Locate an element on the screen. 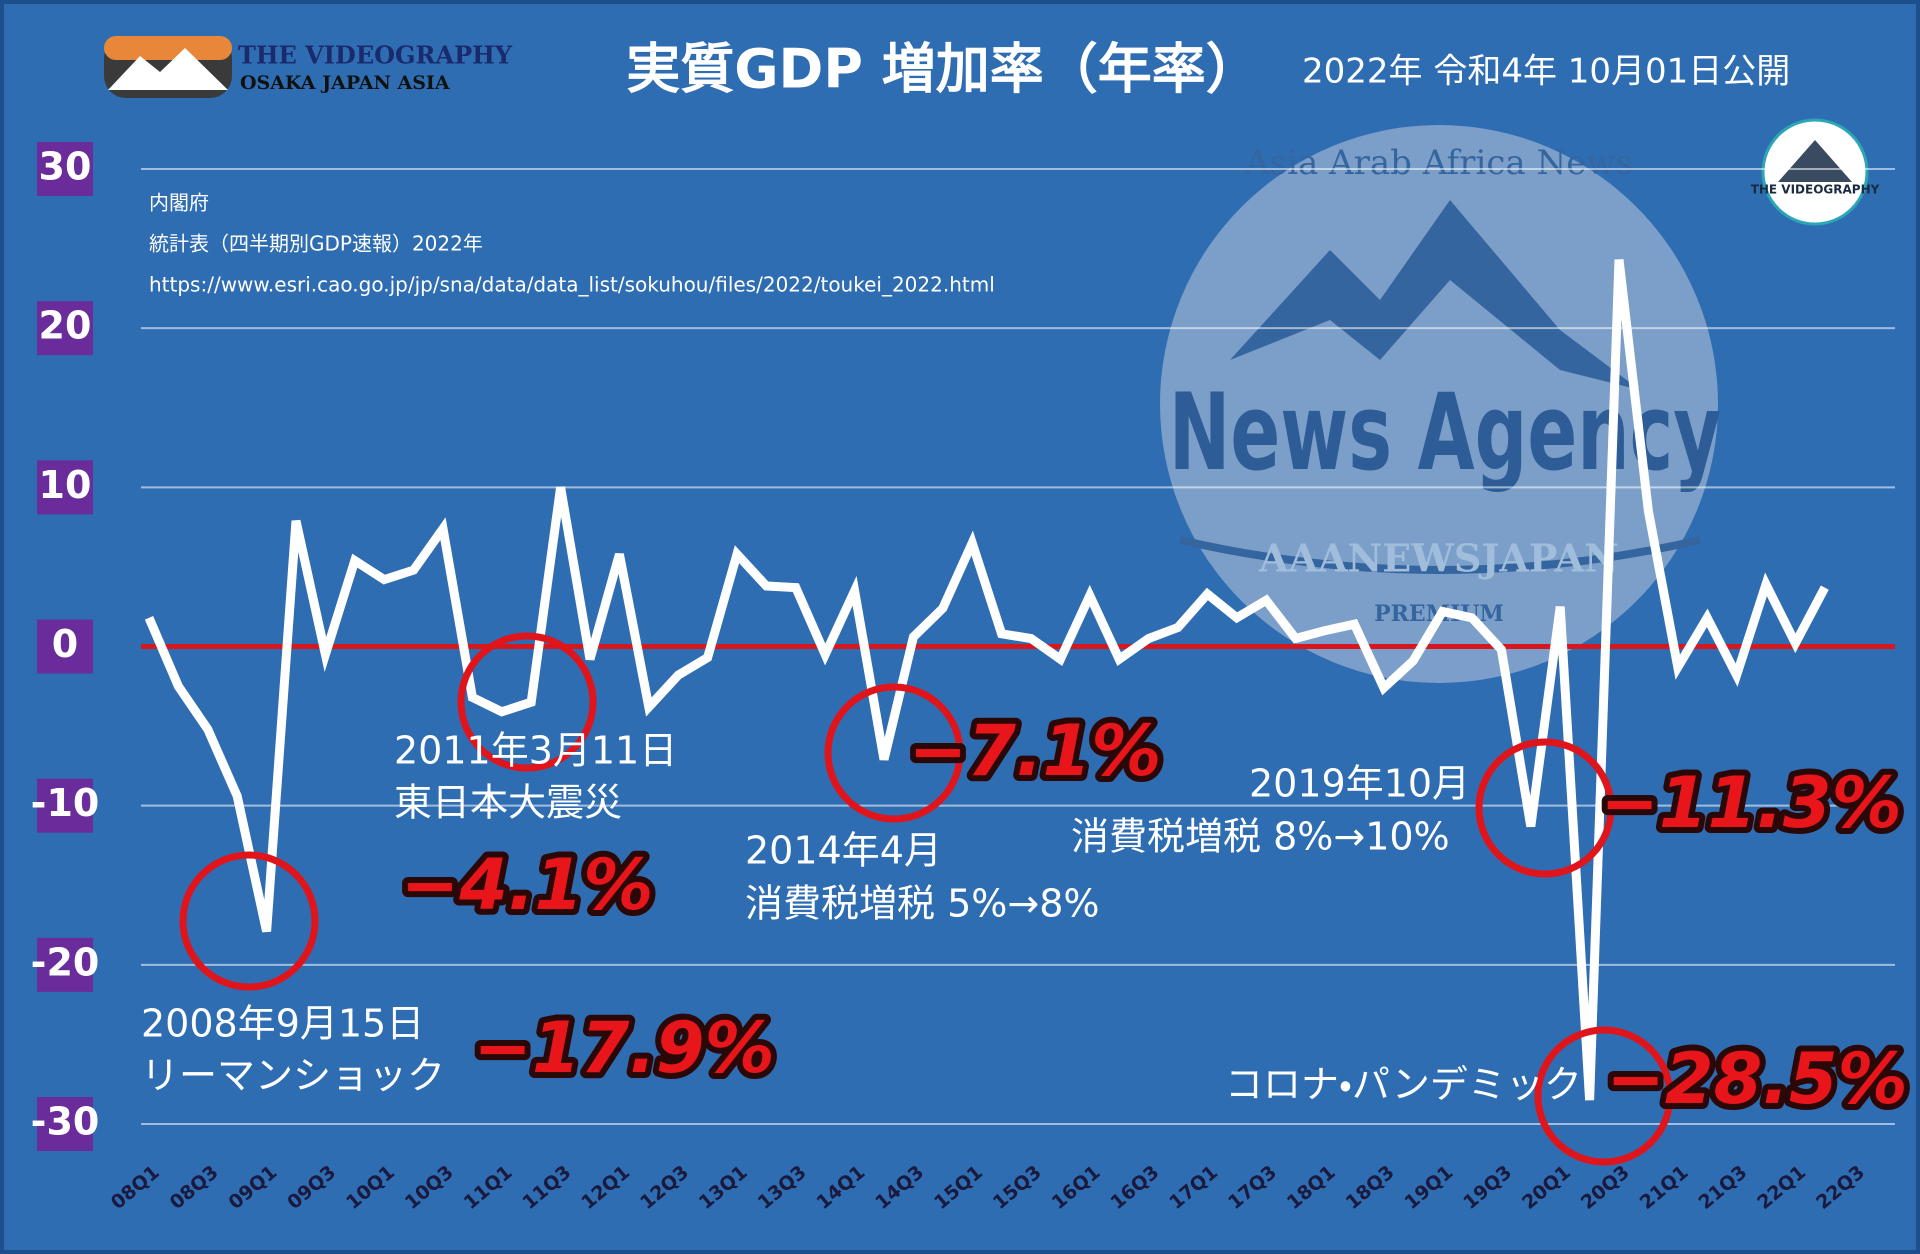 Image resolution: width=1920 pixels, height=1254 pixels. y-tick-label: 10 is located at coordinates (65, 485).